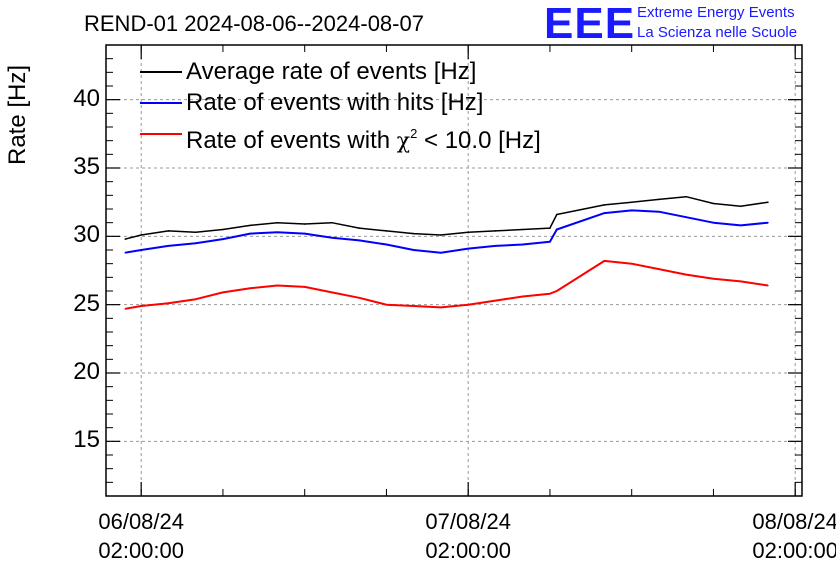  Describe the element at coordinates (161, 103) in the screenshot. I see `legend-swatch-hits` at that location.